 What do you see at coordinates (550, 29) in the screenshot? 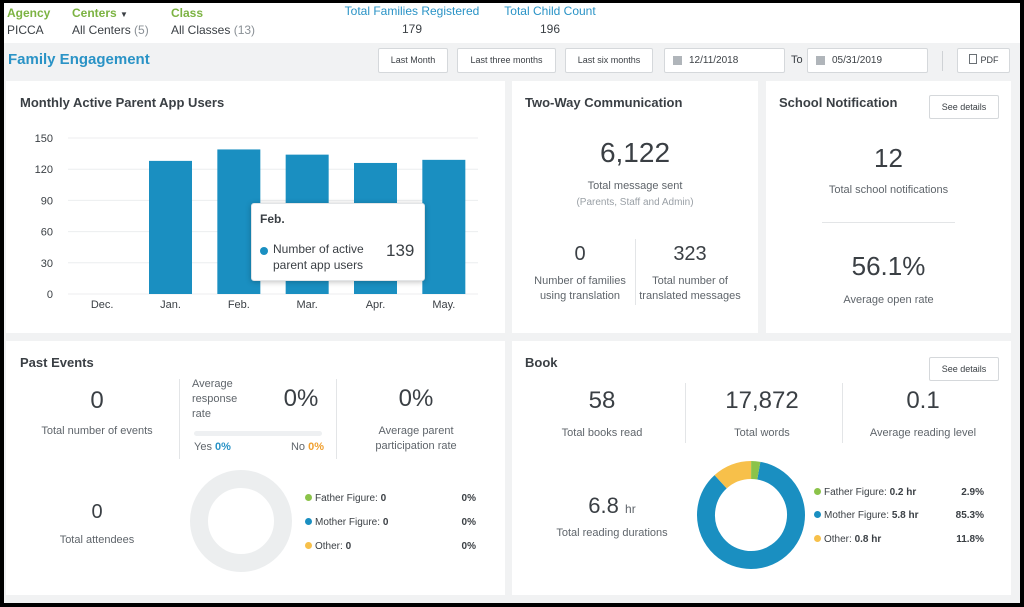
I see `total-children-value: 196` at bounding box center [550, 29].